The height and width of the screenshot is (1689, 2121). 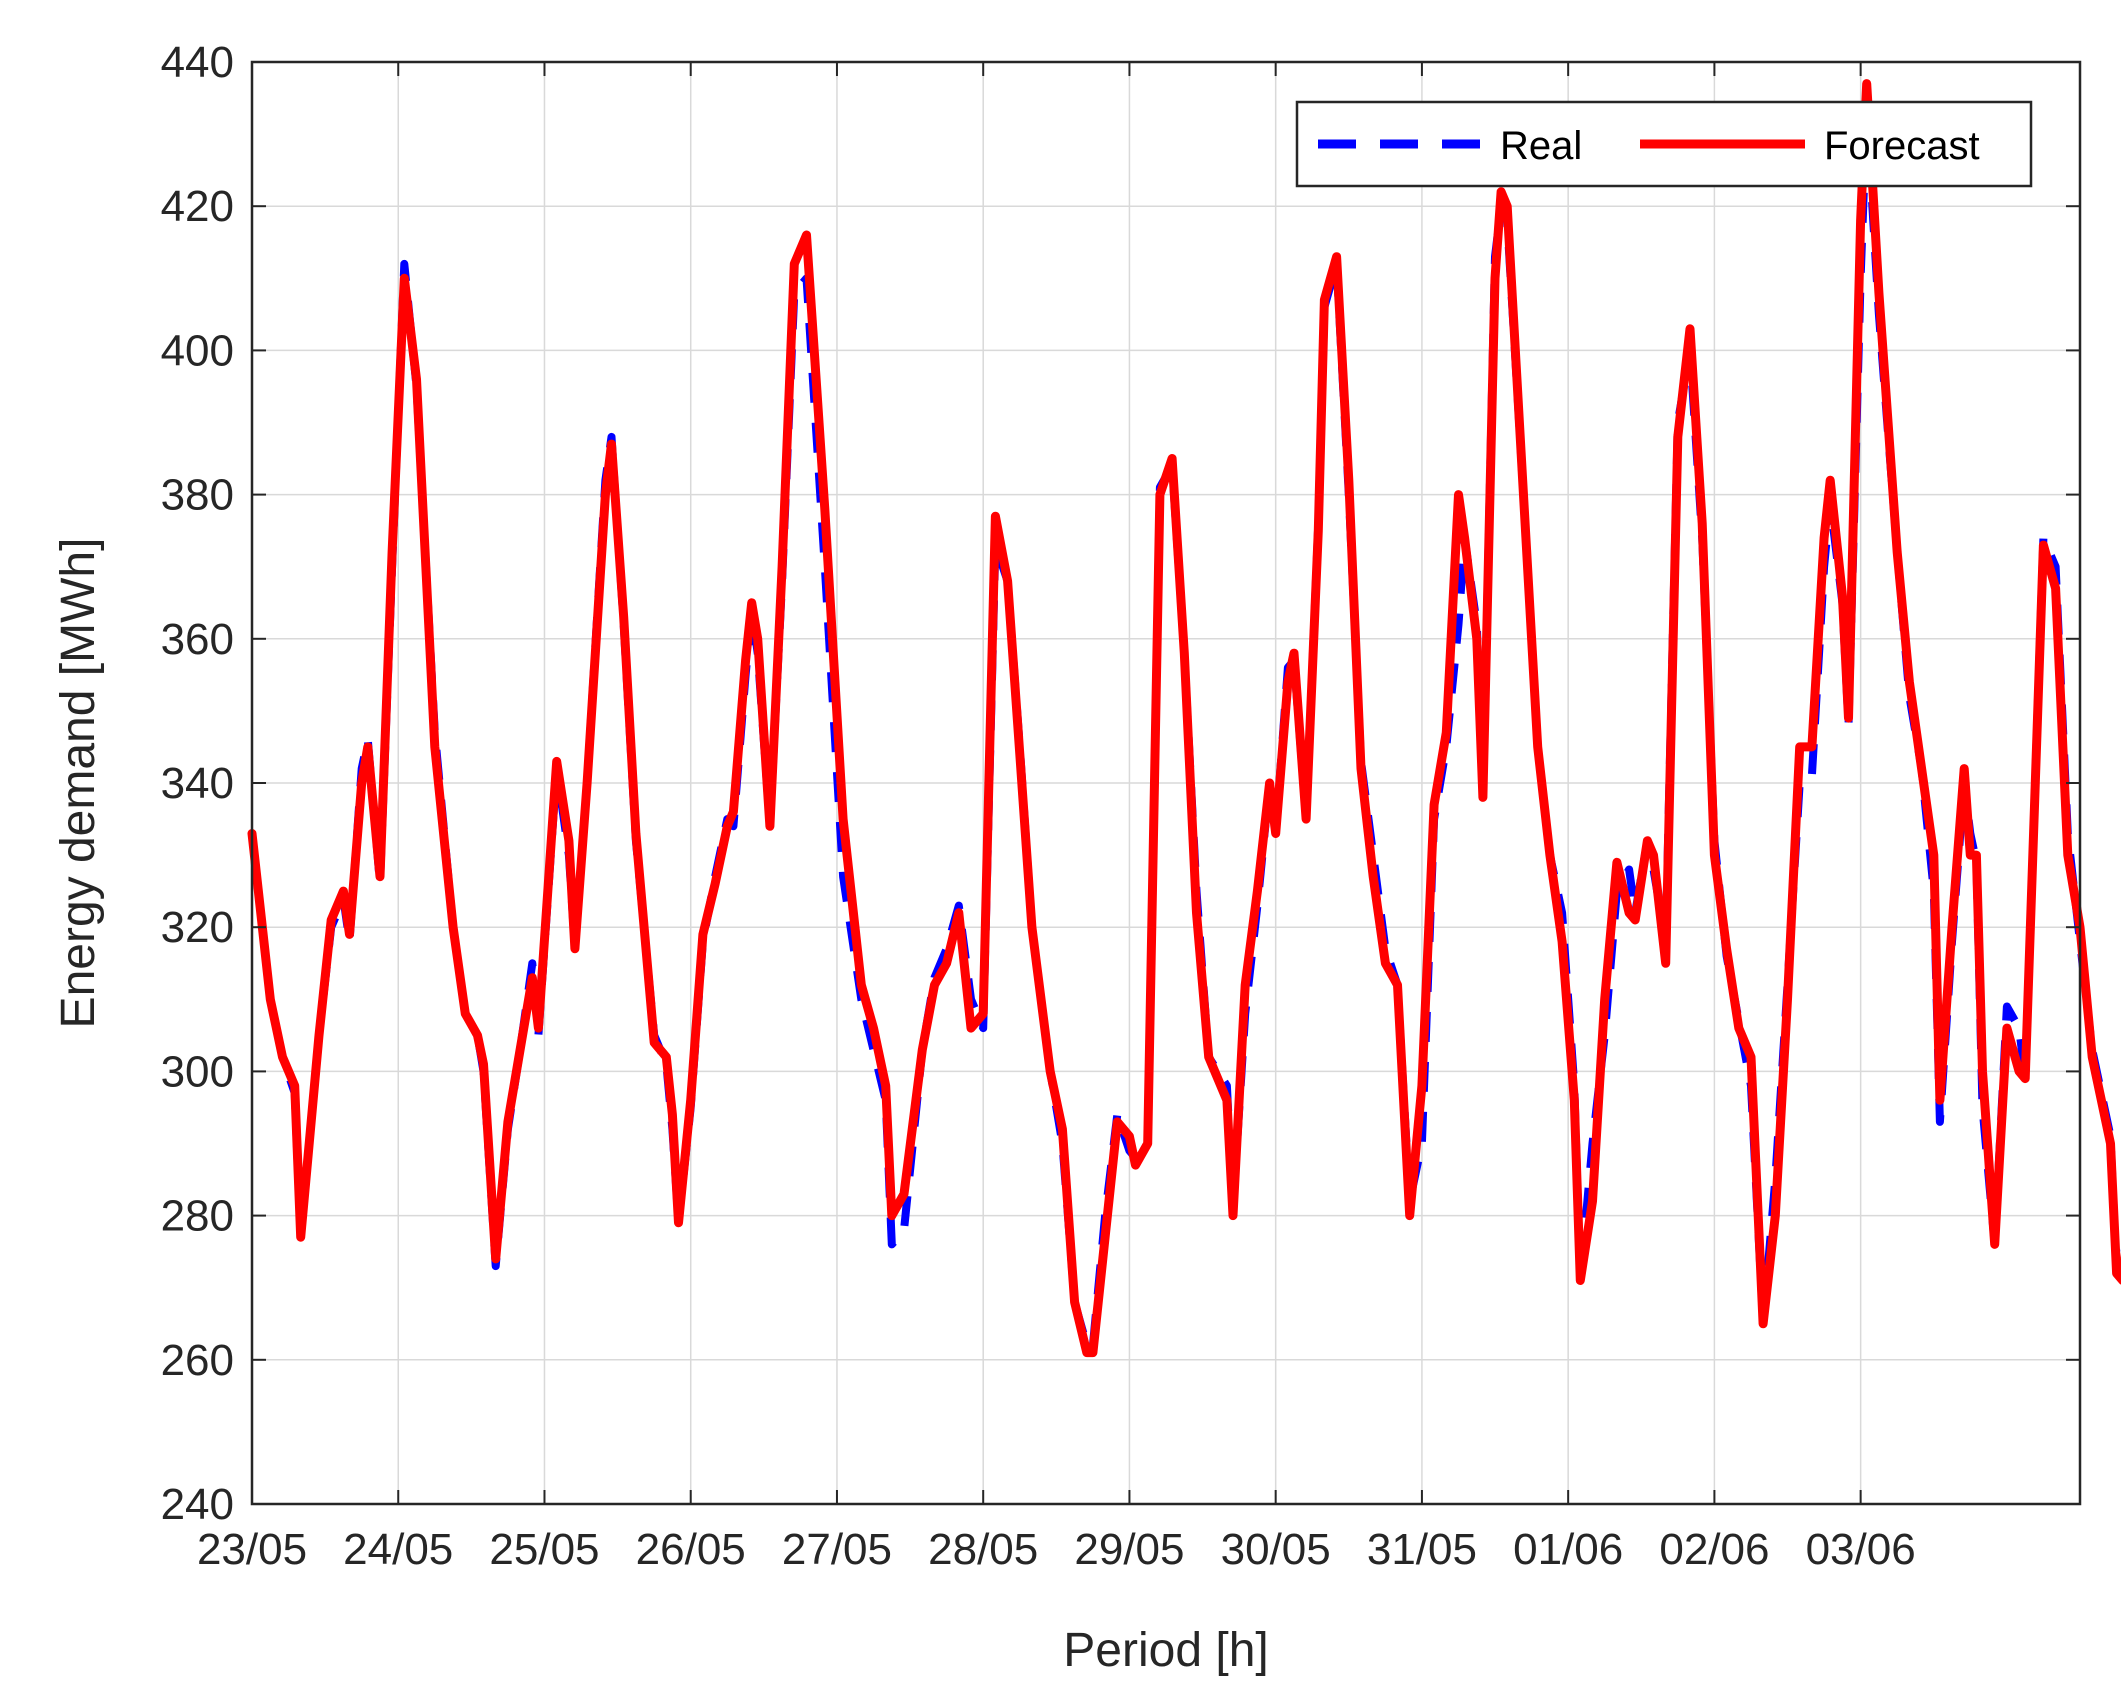 I want to click on y-tick-label: 320, so click(x=197, y=927).